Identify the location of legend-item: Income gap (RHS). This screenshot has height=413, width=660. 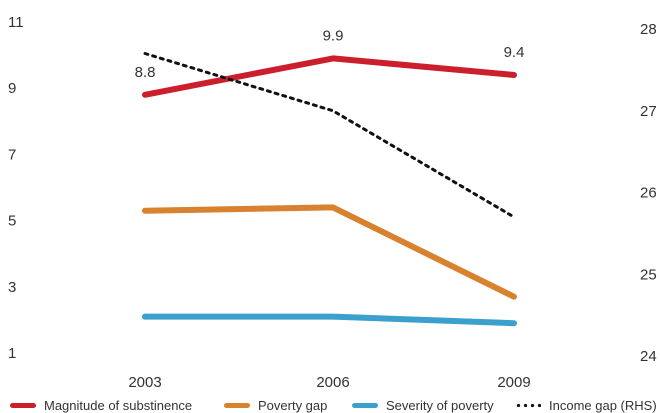
(586, 405).